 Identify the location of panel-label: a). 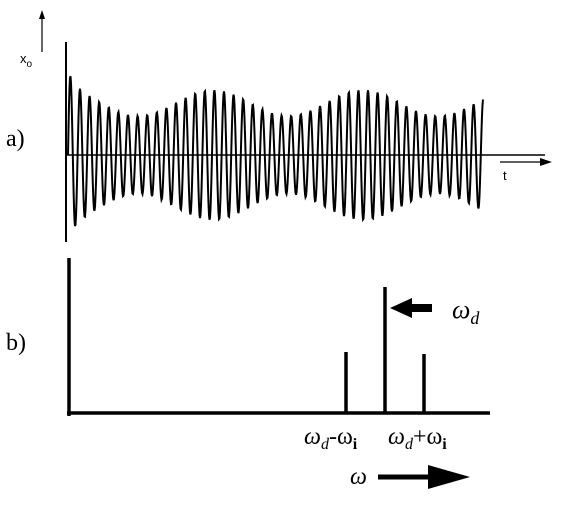
(15, 139).